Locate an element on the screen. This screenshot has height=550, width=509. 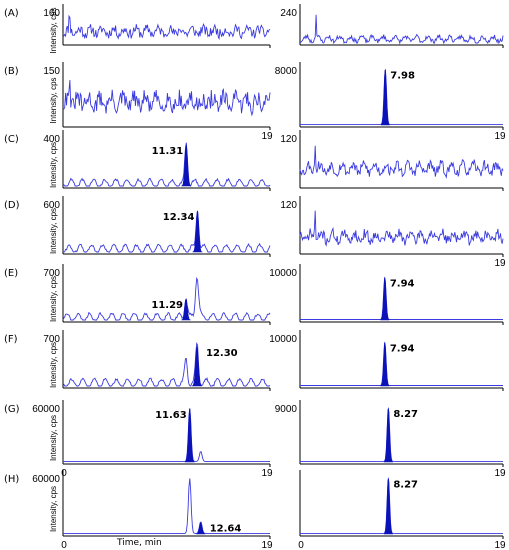
chromatogram-panel: 700 (F) 12.30 Intensity, cps is located at coordinates (137, 360).